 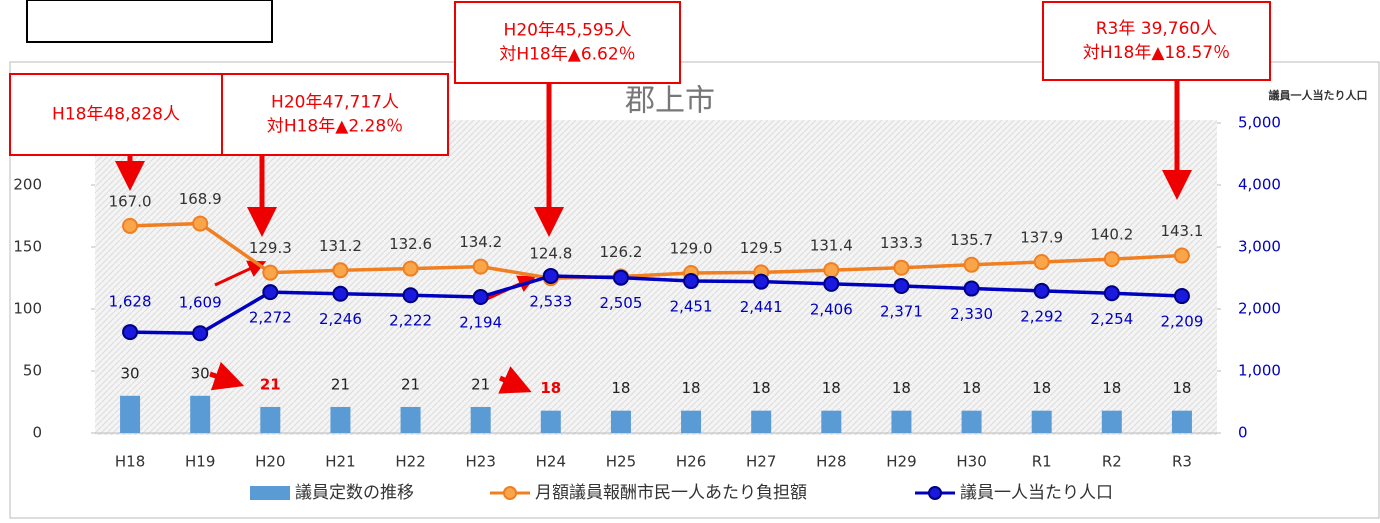 I want to click on data-label: 131.2, so click(x=340, y=246).